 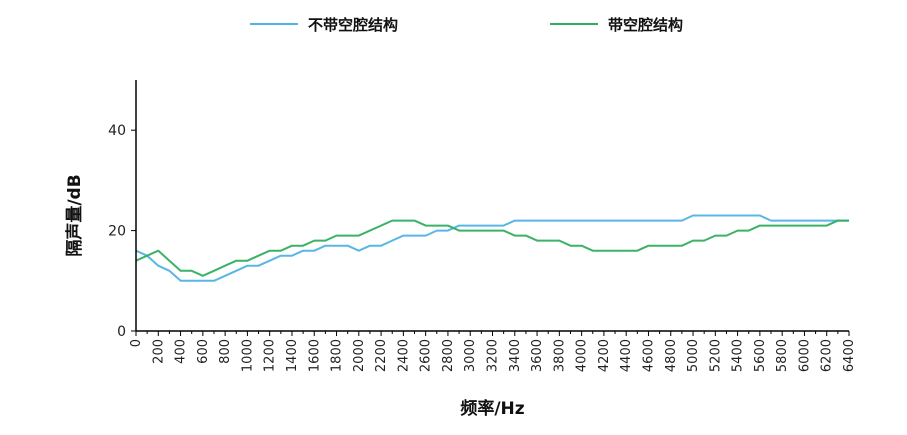 I want to click on x-tick-label: 3000, so click(x=470, y=355).